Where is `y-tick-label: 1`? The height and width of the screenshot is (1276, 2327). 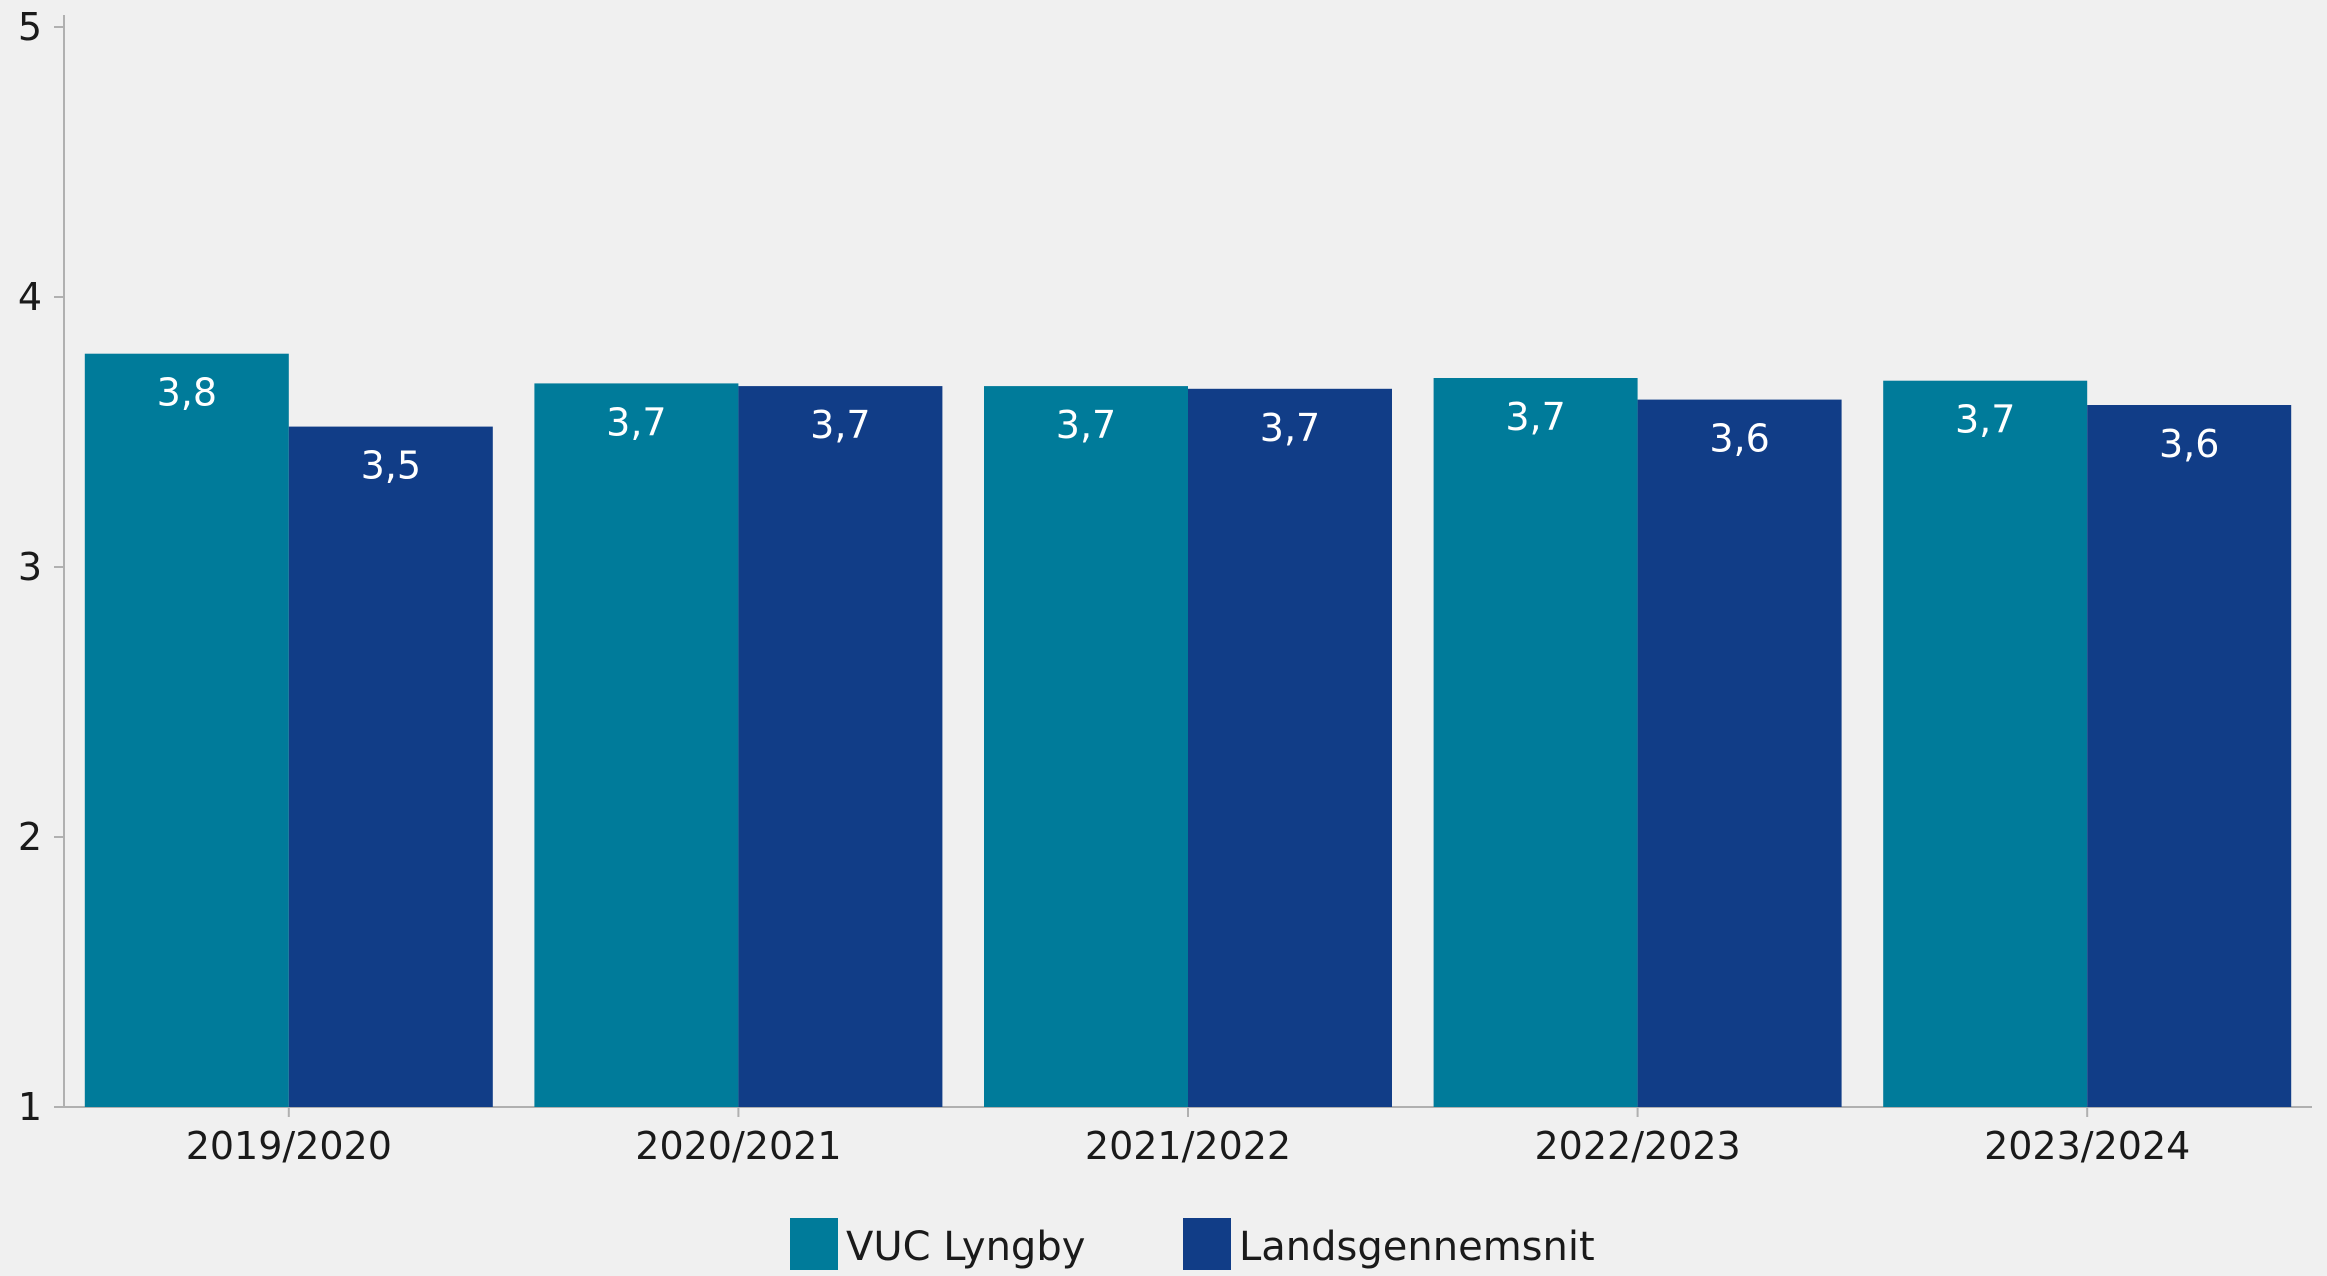 y-tick-label: 1 is located at coordinates (30, 1107).